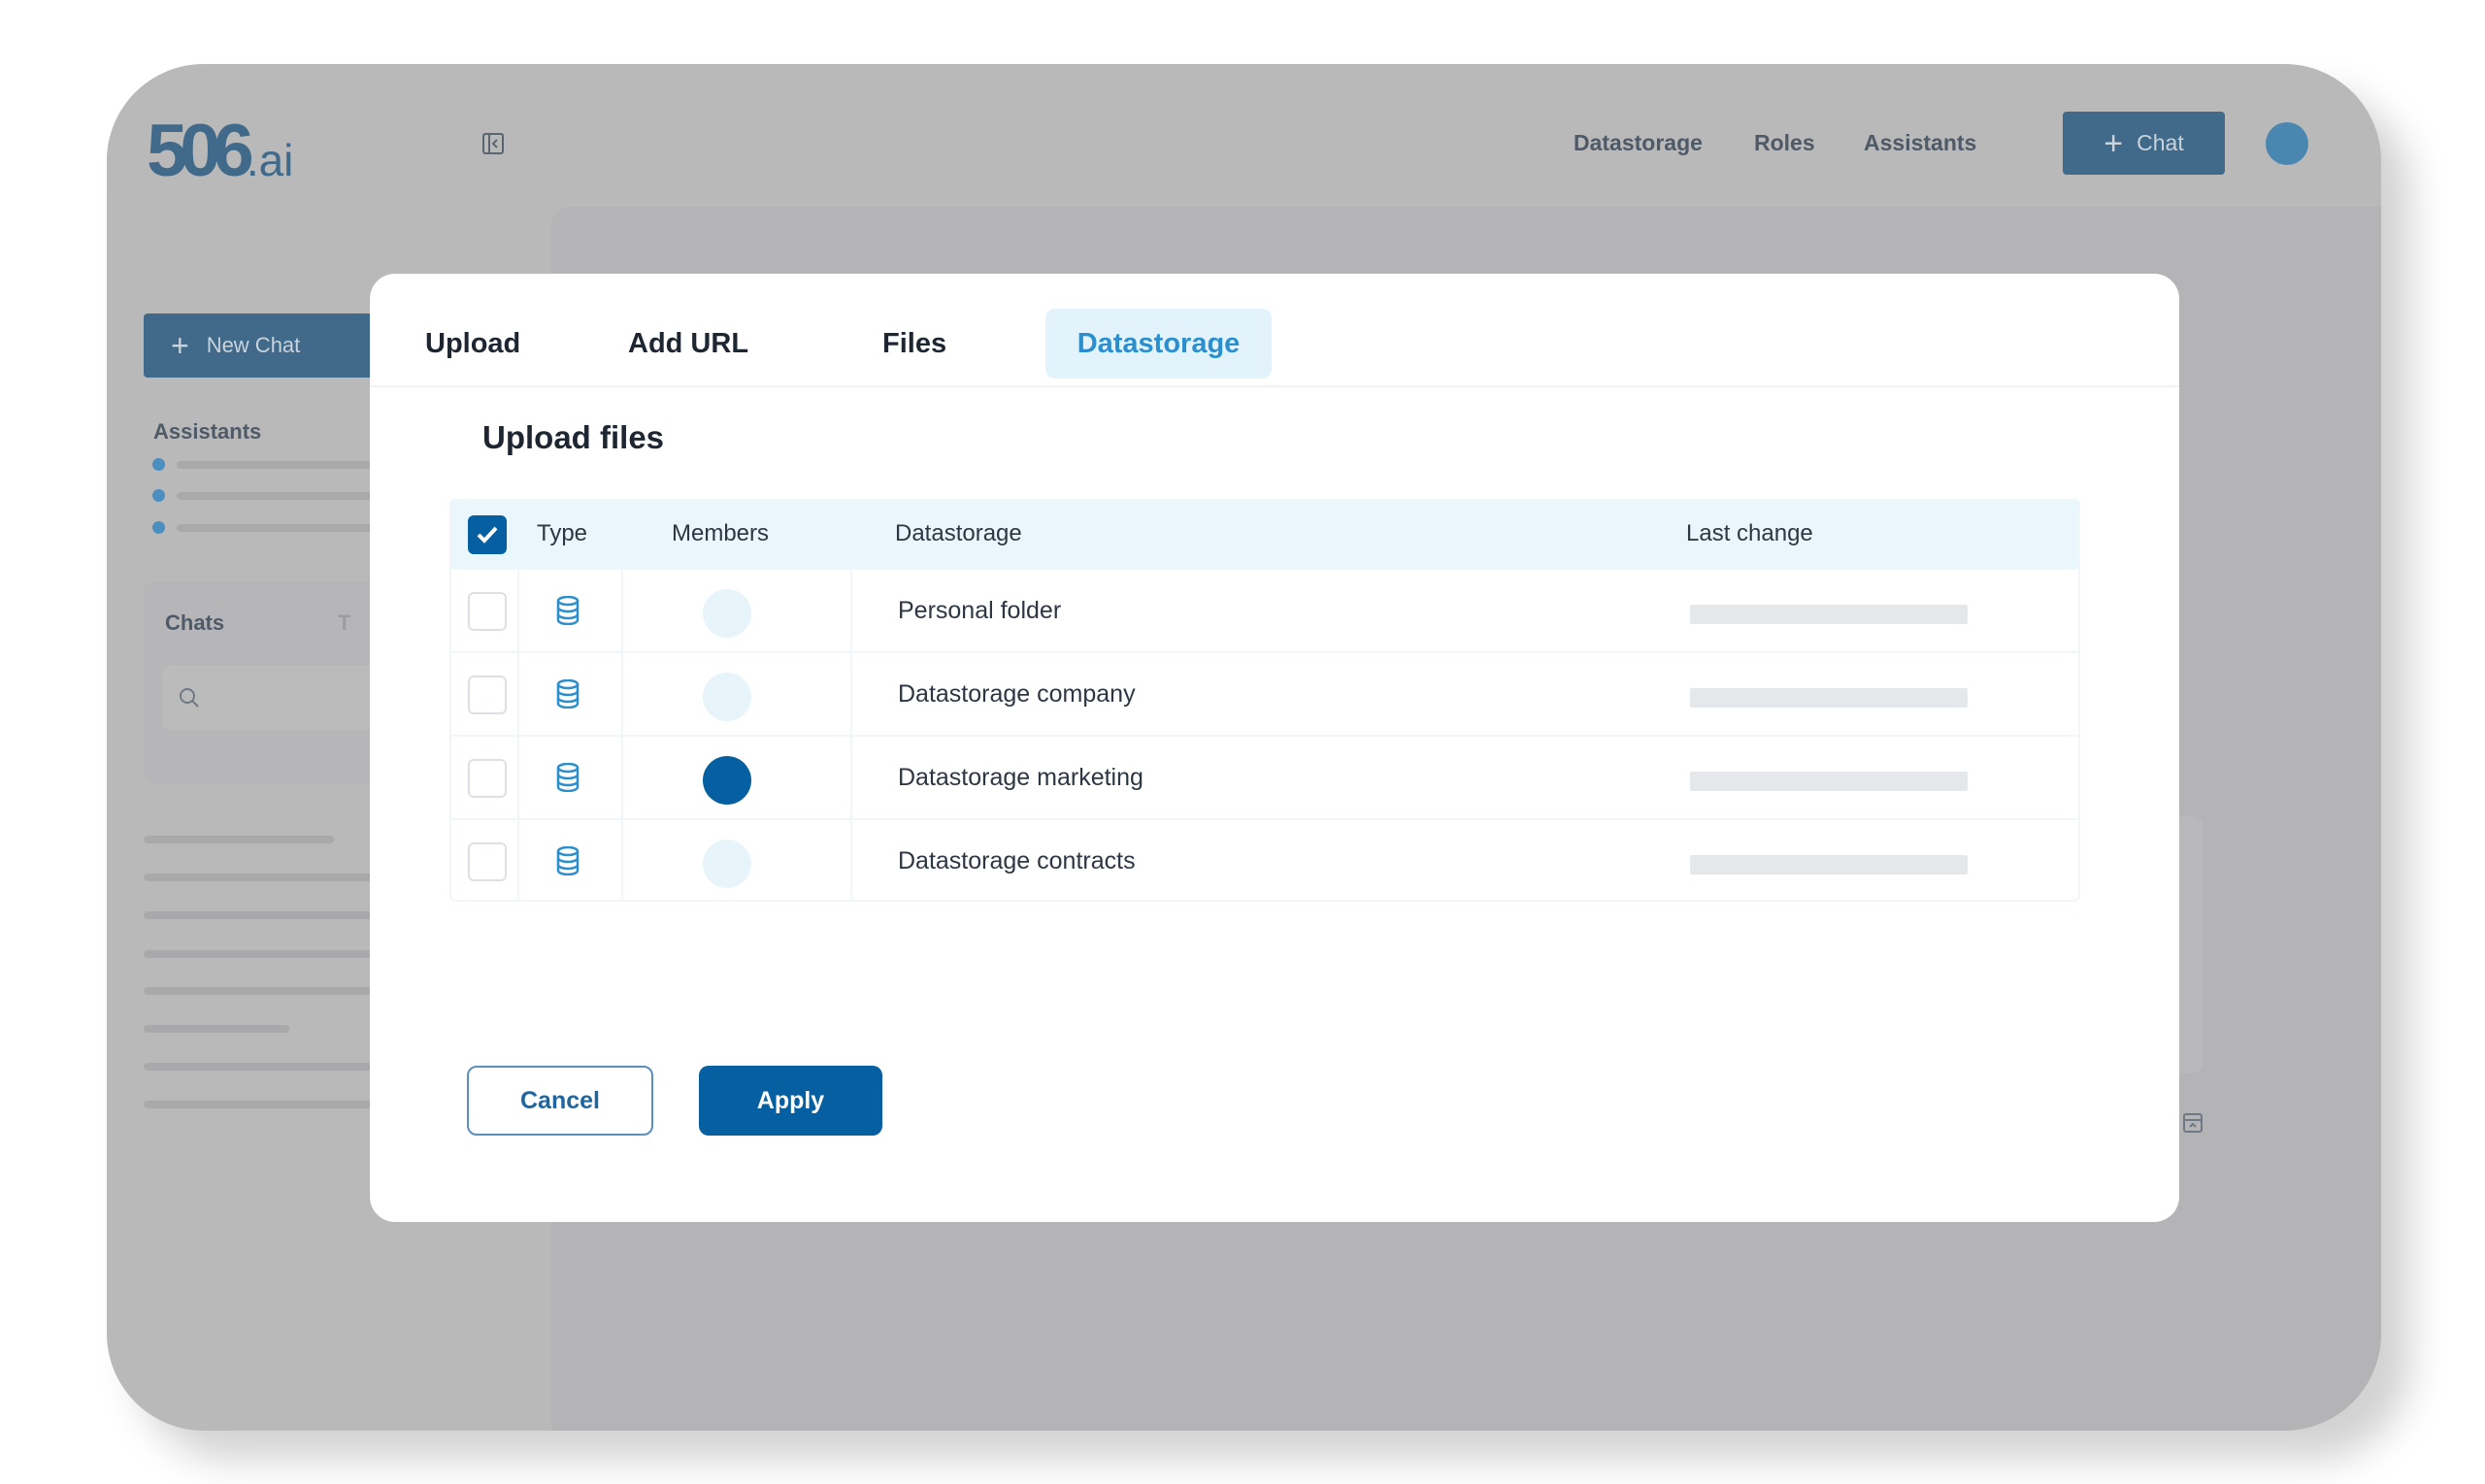 This screenshot has width=2485, height=1484. What do you see at coordinates (721, 533) in the screenshot?
I see `column-members: Members` at bounding box center [721, 533].